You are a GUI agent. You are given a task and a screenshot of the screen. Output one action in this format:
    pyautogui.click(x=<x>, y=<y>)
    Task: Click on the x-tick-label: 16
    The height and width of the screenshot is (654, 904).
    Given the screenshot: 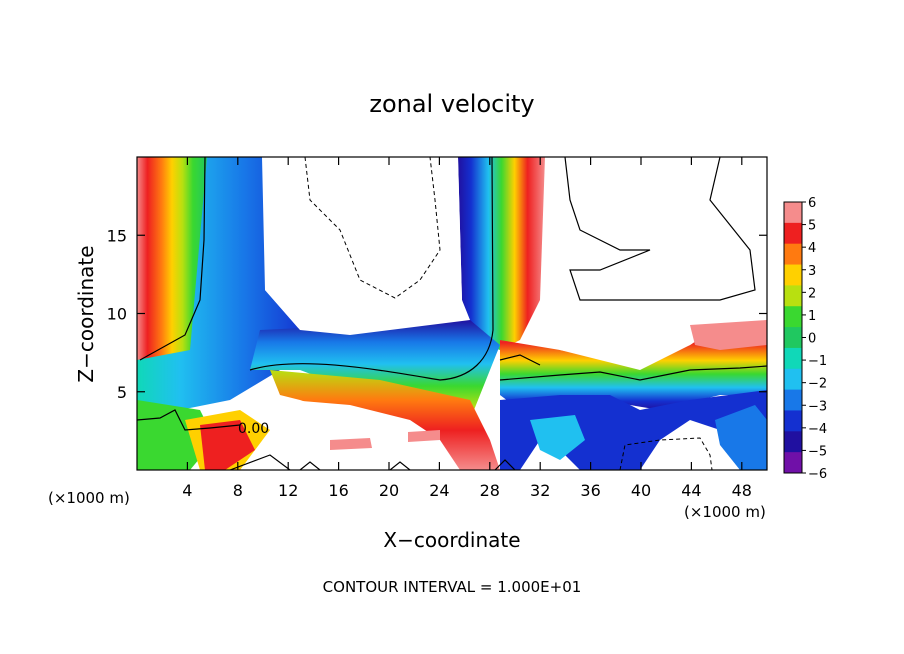 What is the action you would take?
    pyautogui.click(x=338, y=490)
    